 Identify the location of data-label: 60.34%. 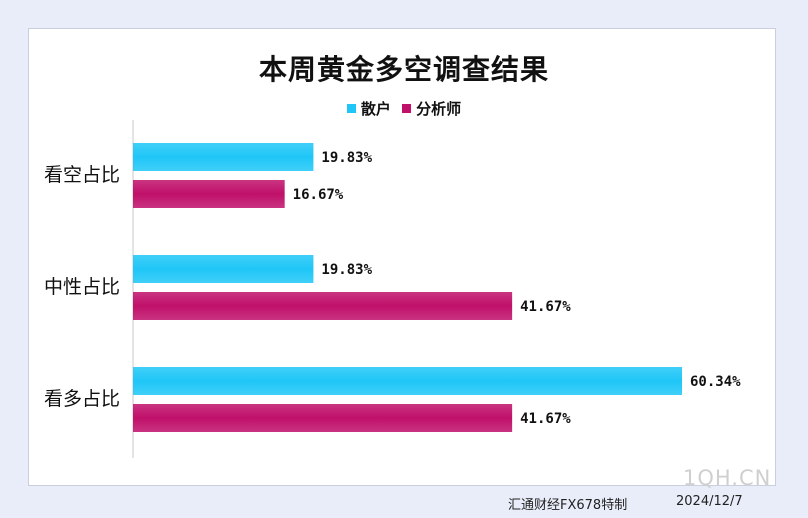
(715, 382).